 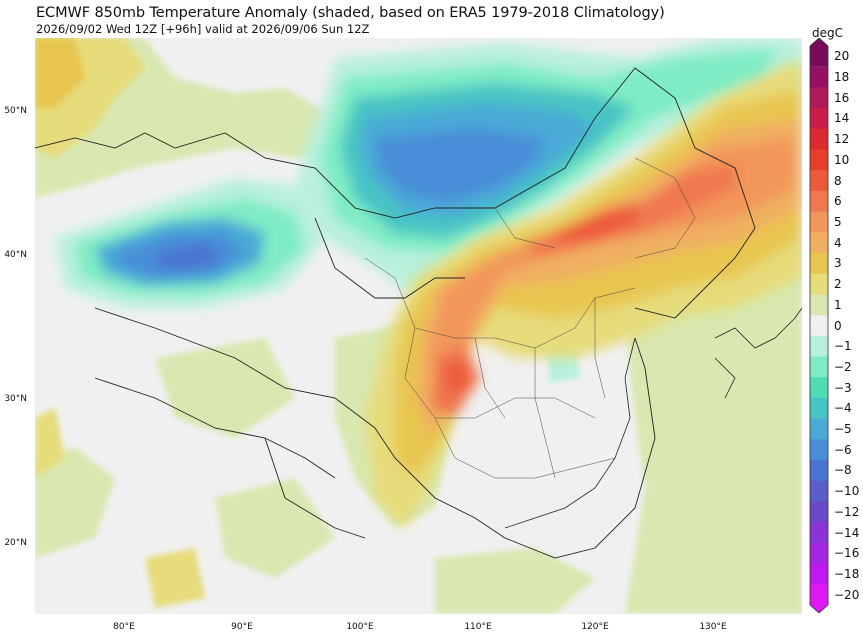 What do you see at coordinates (842, 139) in the screenshot?
I see `colorbar-tick-label: 12` at bounding box center [842, 139].